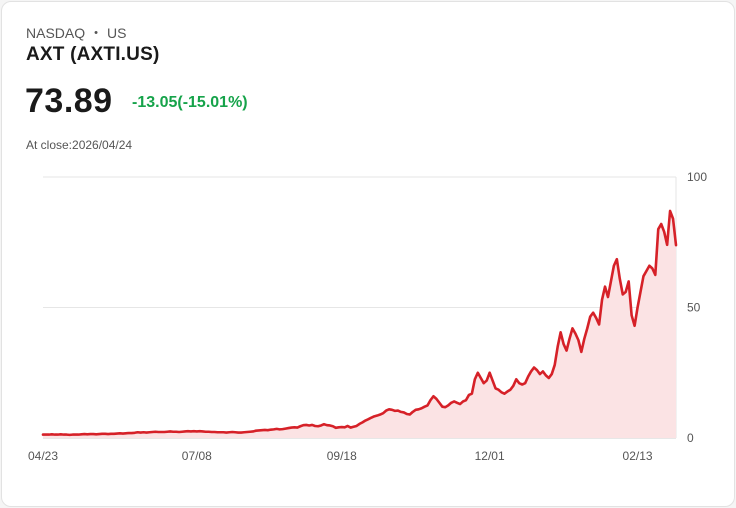 The width and height of the screenshot is (736, 508). I want to click on current-price: 73.89, so click(69, 101).